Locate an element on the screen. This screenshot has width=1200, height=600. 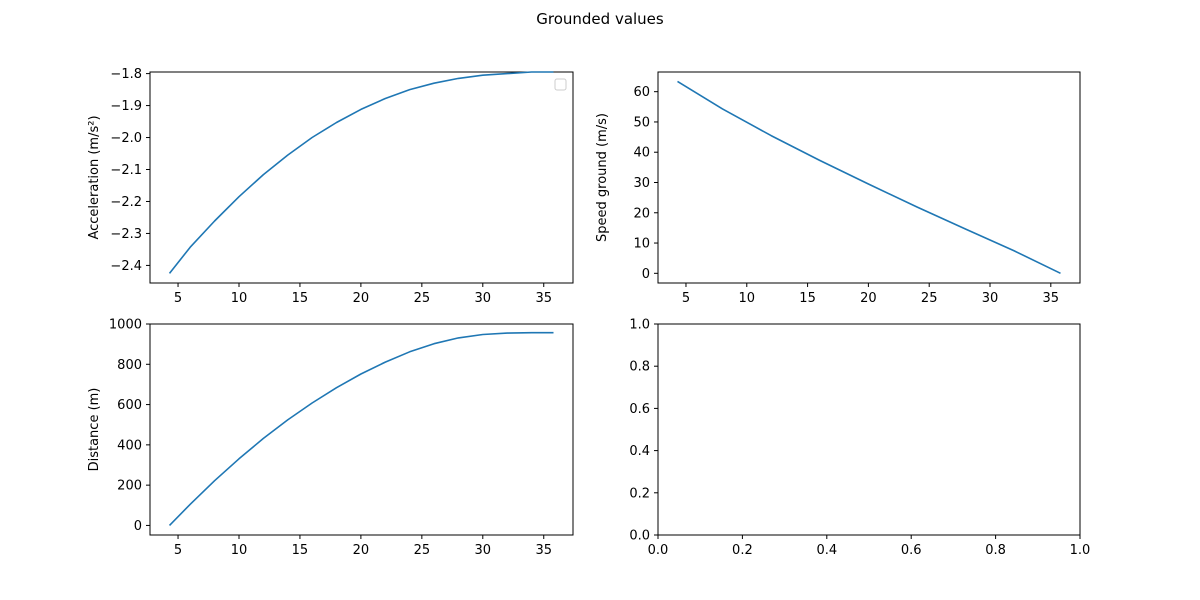
y-tick-label: −2.2 is located at coordinates (126, 202).